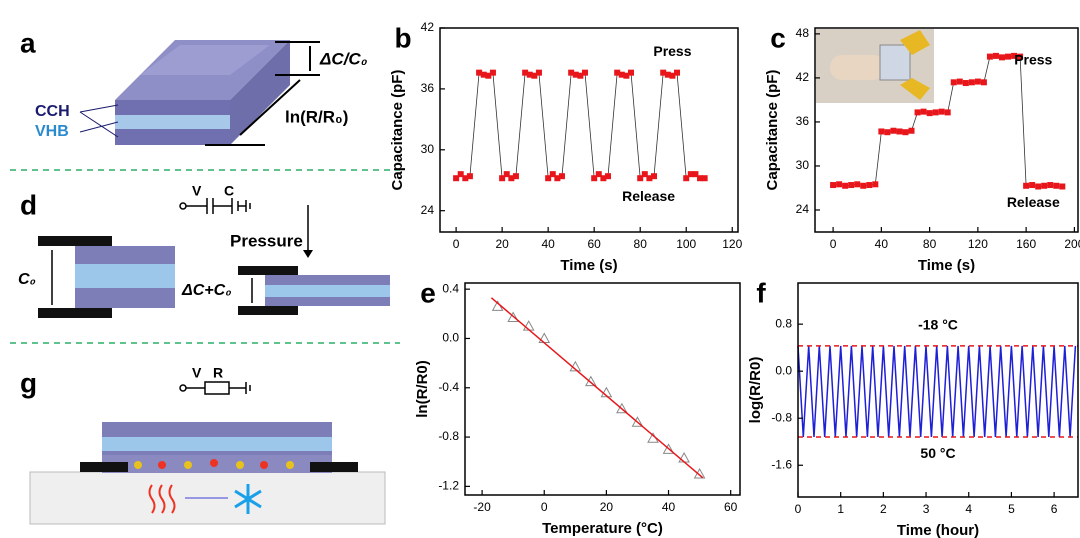 The width and height of the screenshot is (1080, 538). What do you see at coordinates (448, 387) in the screenshot?
I see `y-tick-label: -0.4` at bounding box center [448, 387].